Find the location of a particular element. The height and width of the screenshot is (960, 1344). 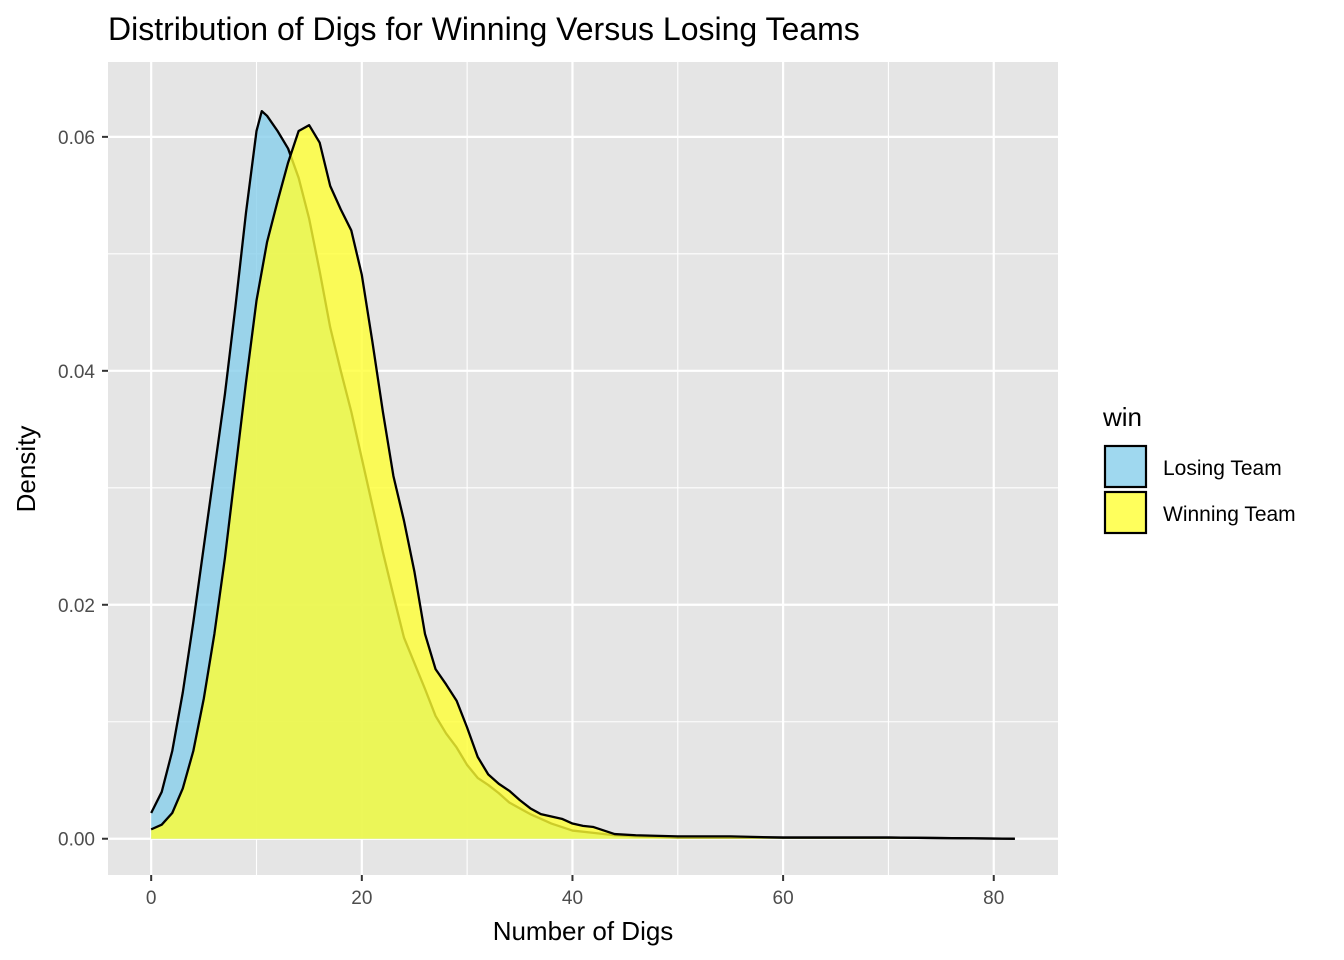

x-axis: 0 20 40 60 80 is located at coordinates (575, 892).